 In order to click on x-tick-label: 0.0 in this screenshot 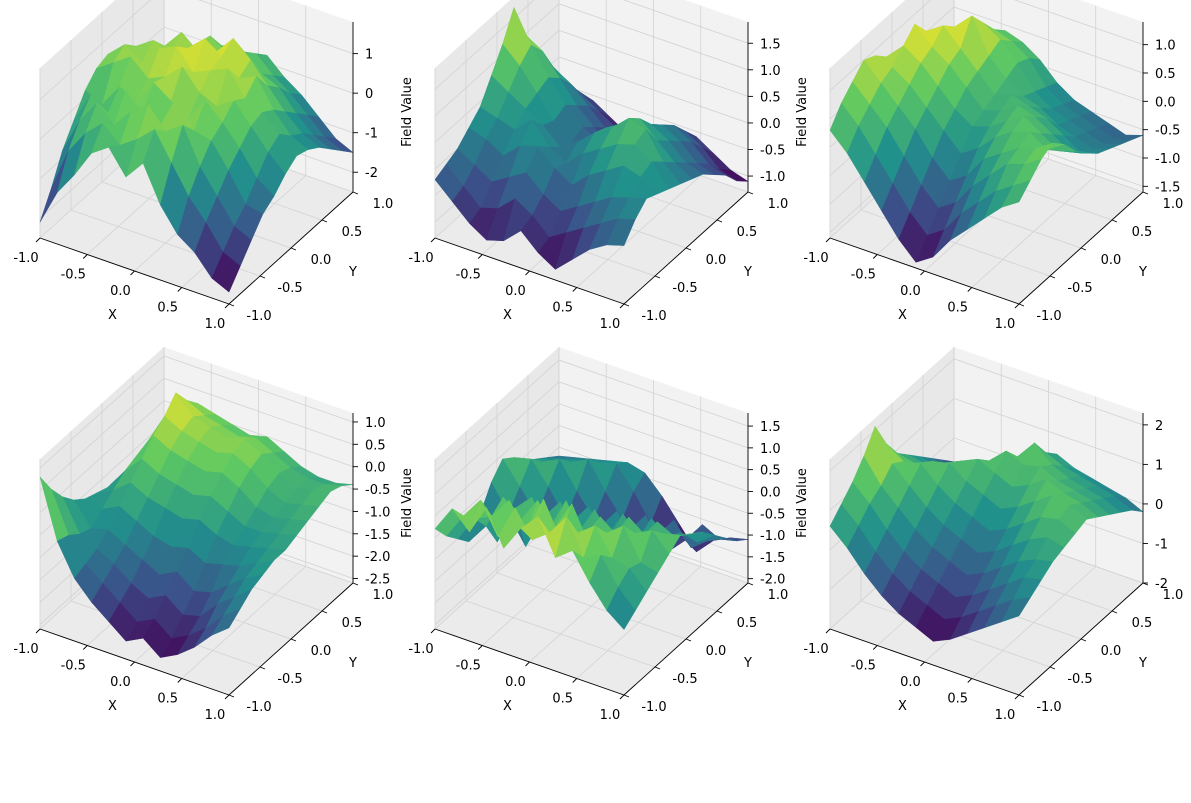, I will do `click(910, 291)`.